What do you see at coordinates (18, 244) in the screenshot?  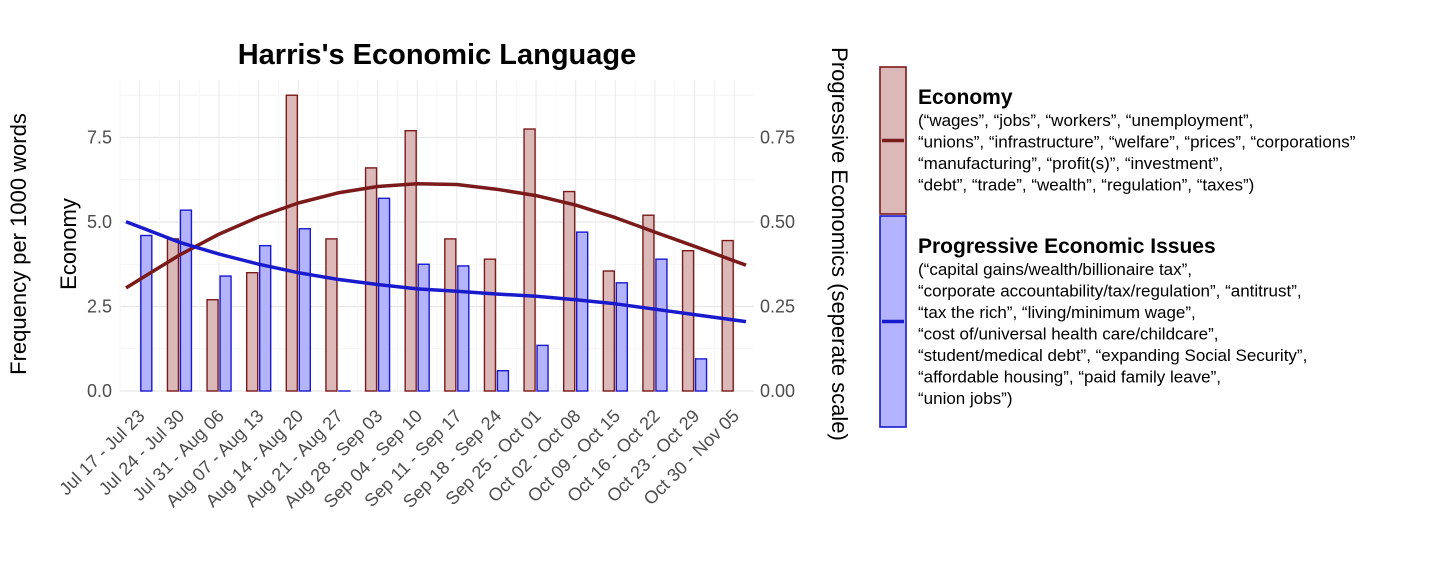 I see `y-axis-outer-label: Frequency per 1000 words` at bounding box center [18, 244].